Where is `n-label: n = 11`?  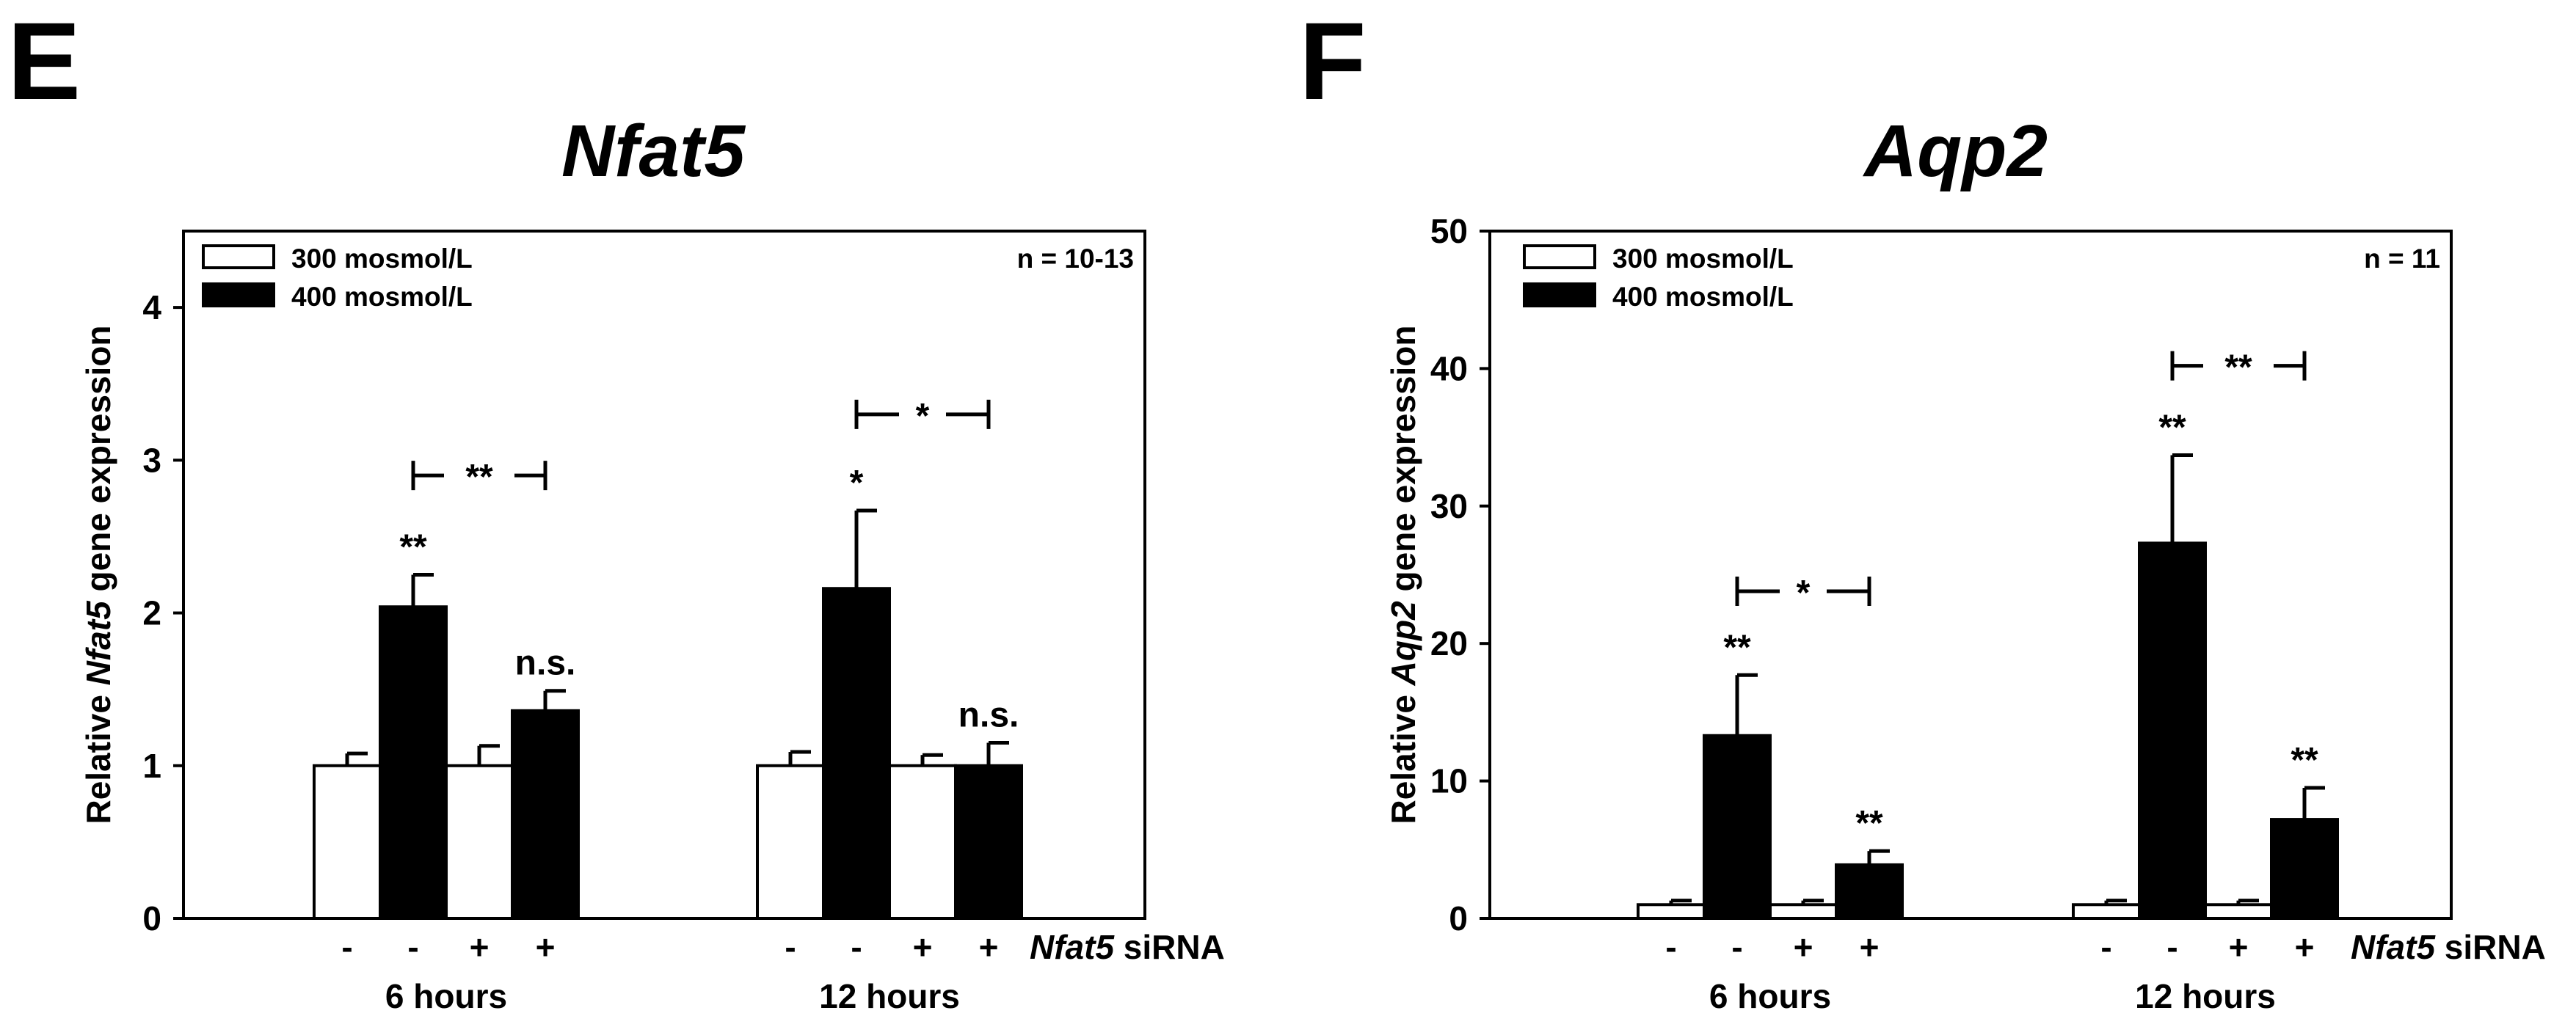 n-label: n = 11 is located at coordinates (2402, 259).